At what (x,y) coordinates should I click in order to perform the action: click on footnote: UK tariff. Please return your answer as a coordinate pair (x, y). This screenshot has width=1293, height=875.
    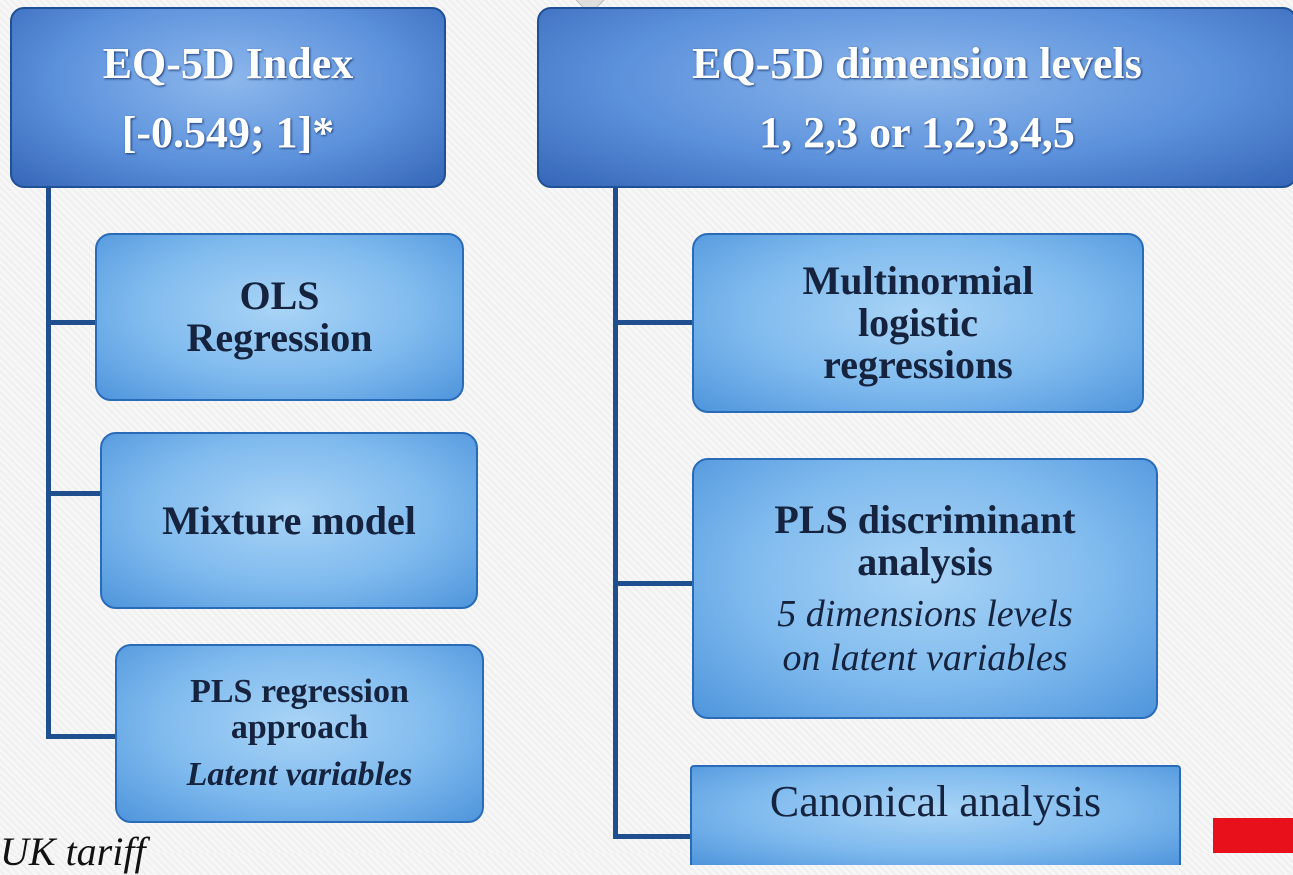
    Looking at the image, I should click on (73, 851).